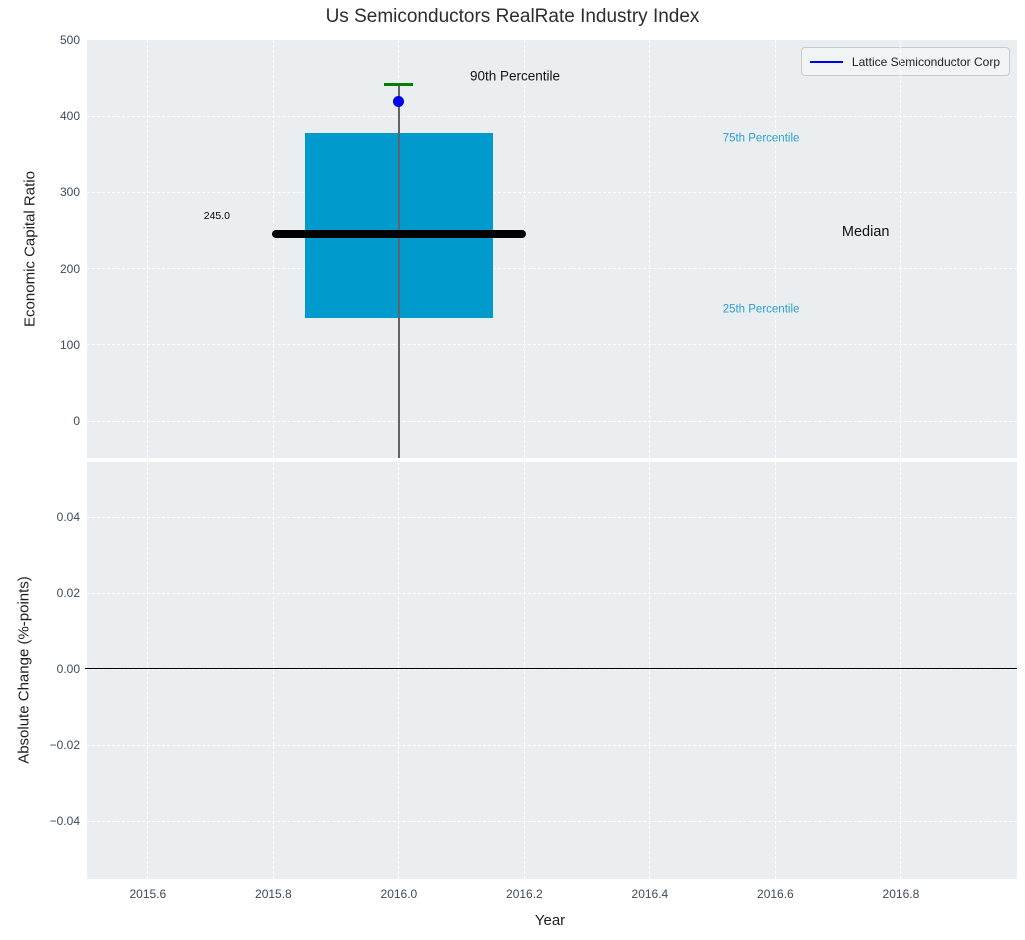 This screenshot has height=940, width=1025. What do you see at coordinates (76, 421) in the screenshot?
I see `y-tick-label: 0` at bounding box center [76, 421].